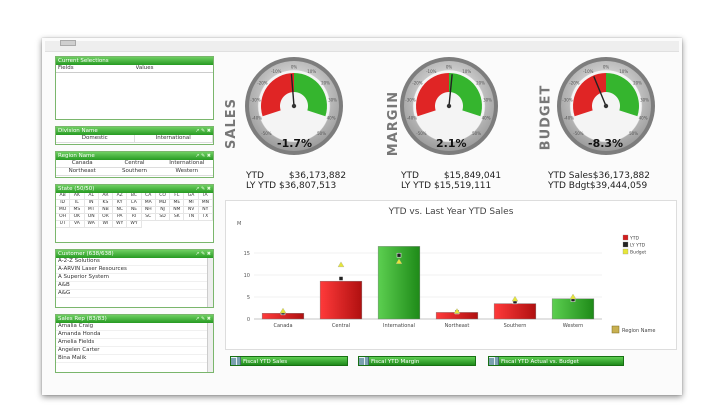 This screenshot has width=713, height=419. I want to click on state-item: OR, so click(106, 217).